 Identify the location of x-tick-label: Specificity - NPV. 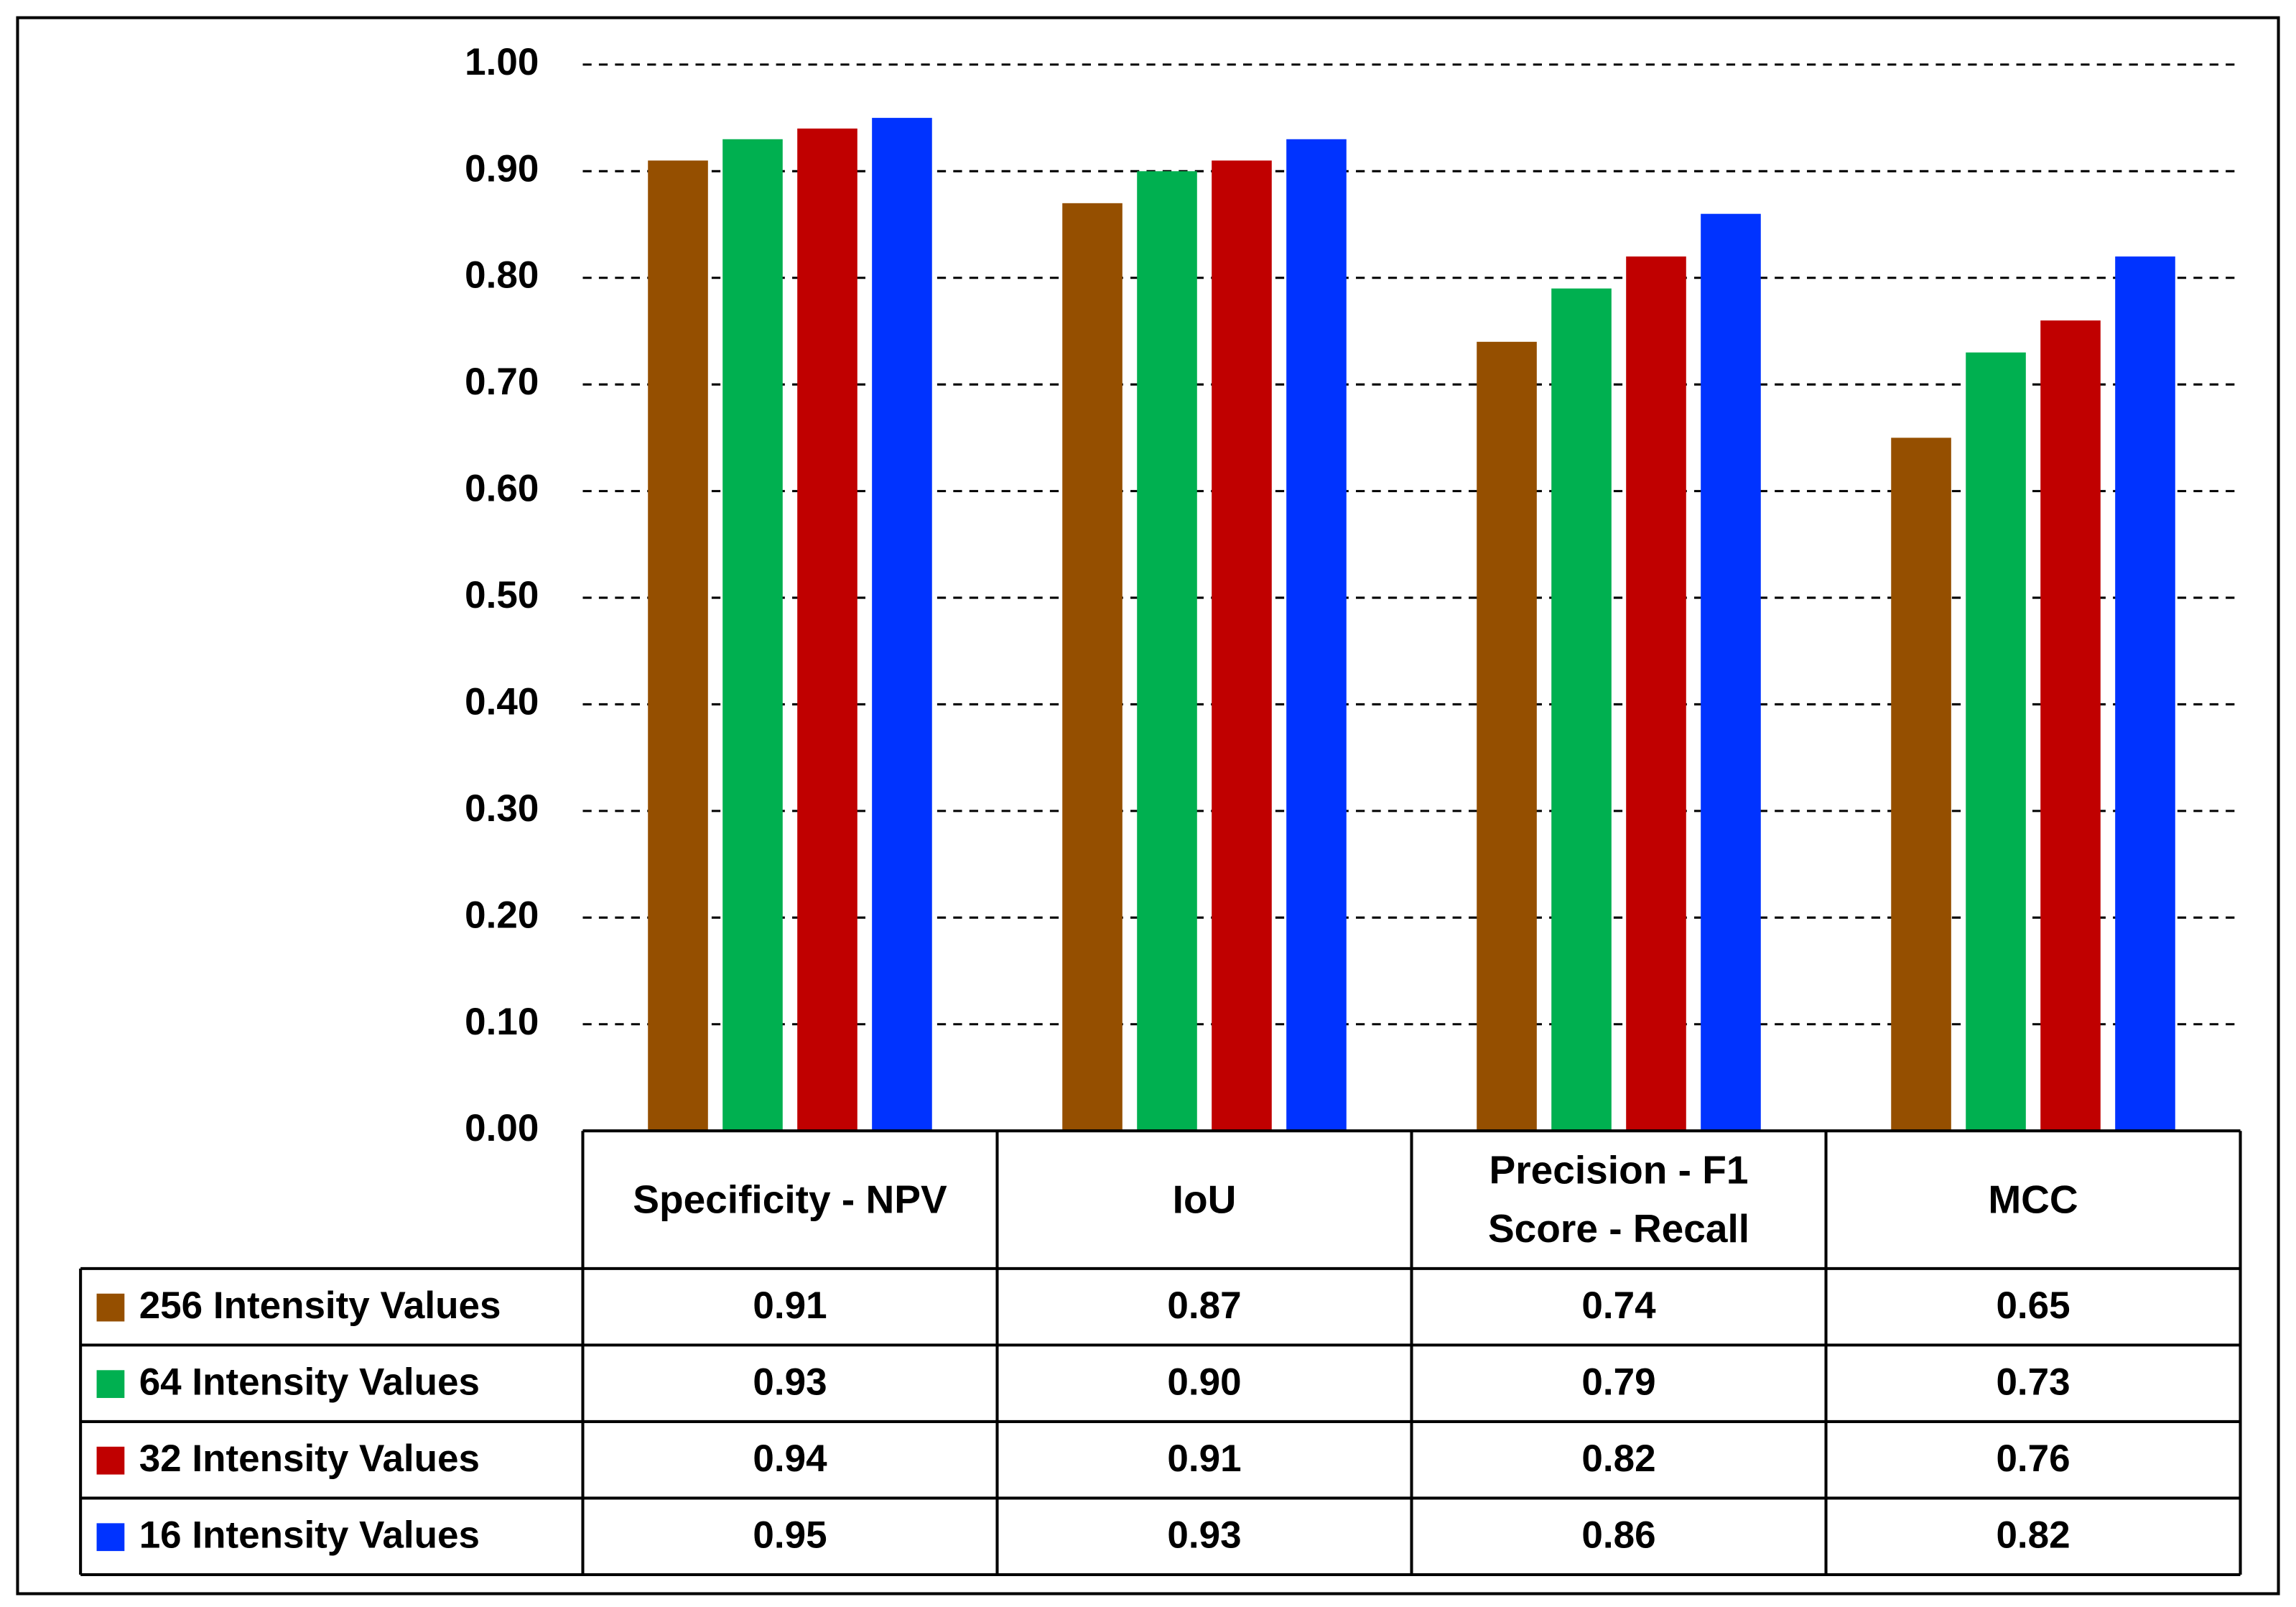
(790, 1199).